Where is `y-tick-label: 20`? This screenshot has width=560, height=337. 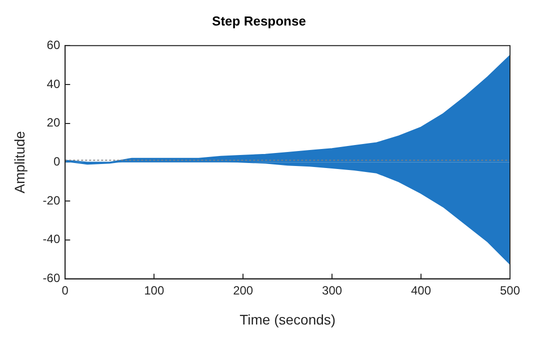
y-tick-label: 20 is located at coordinates (53, 123).